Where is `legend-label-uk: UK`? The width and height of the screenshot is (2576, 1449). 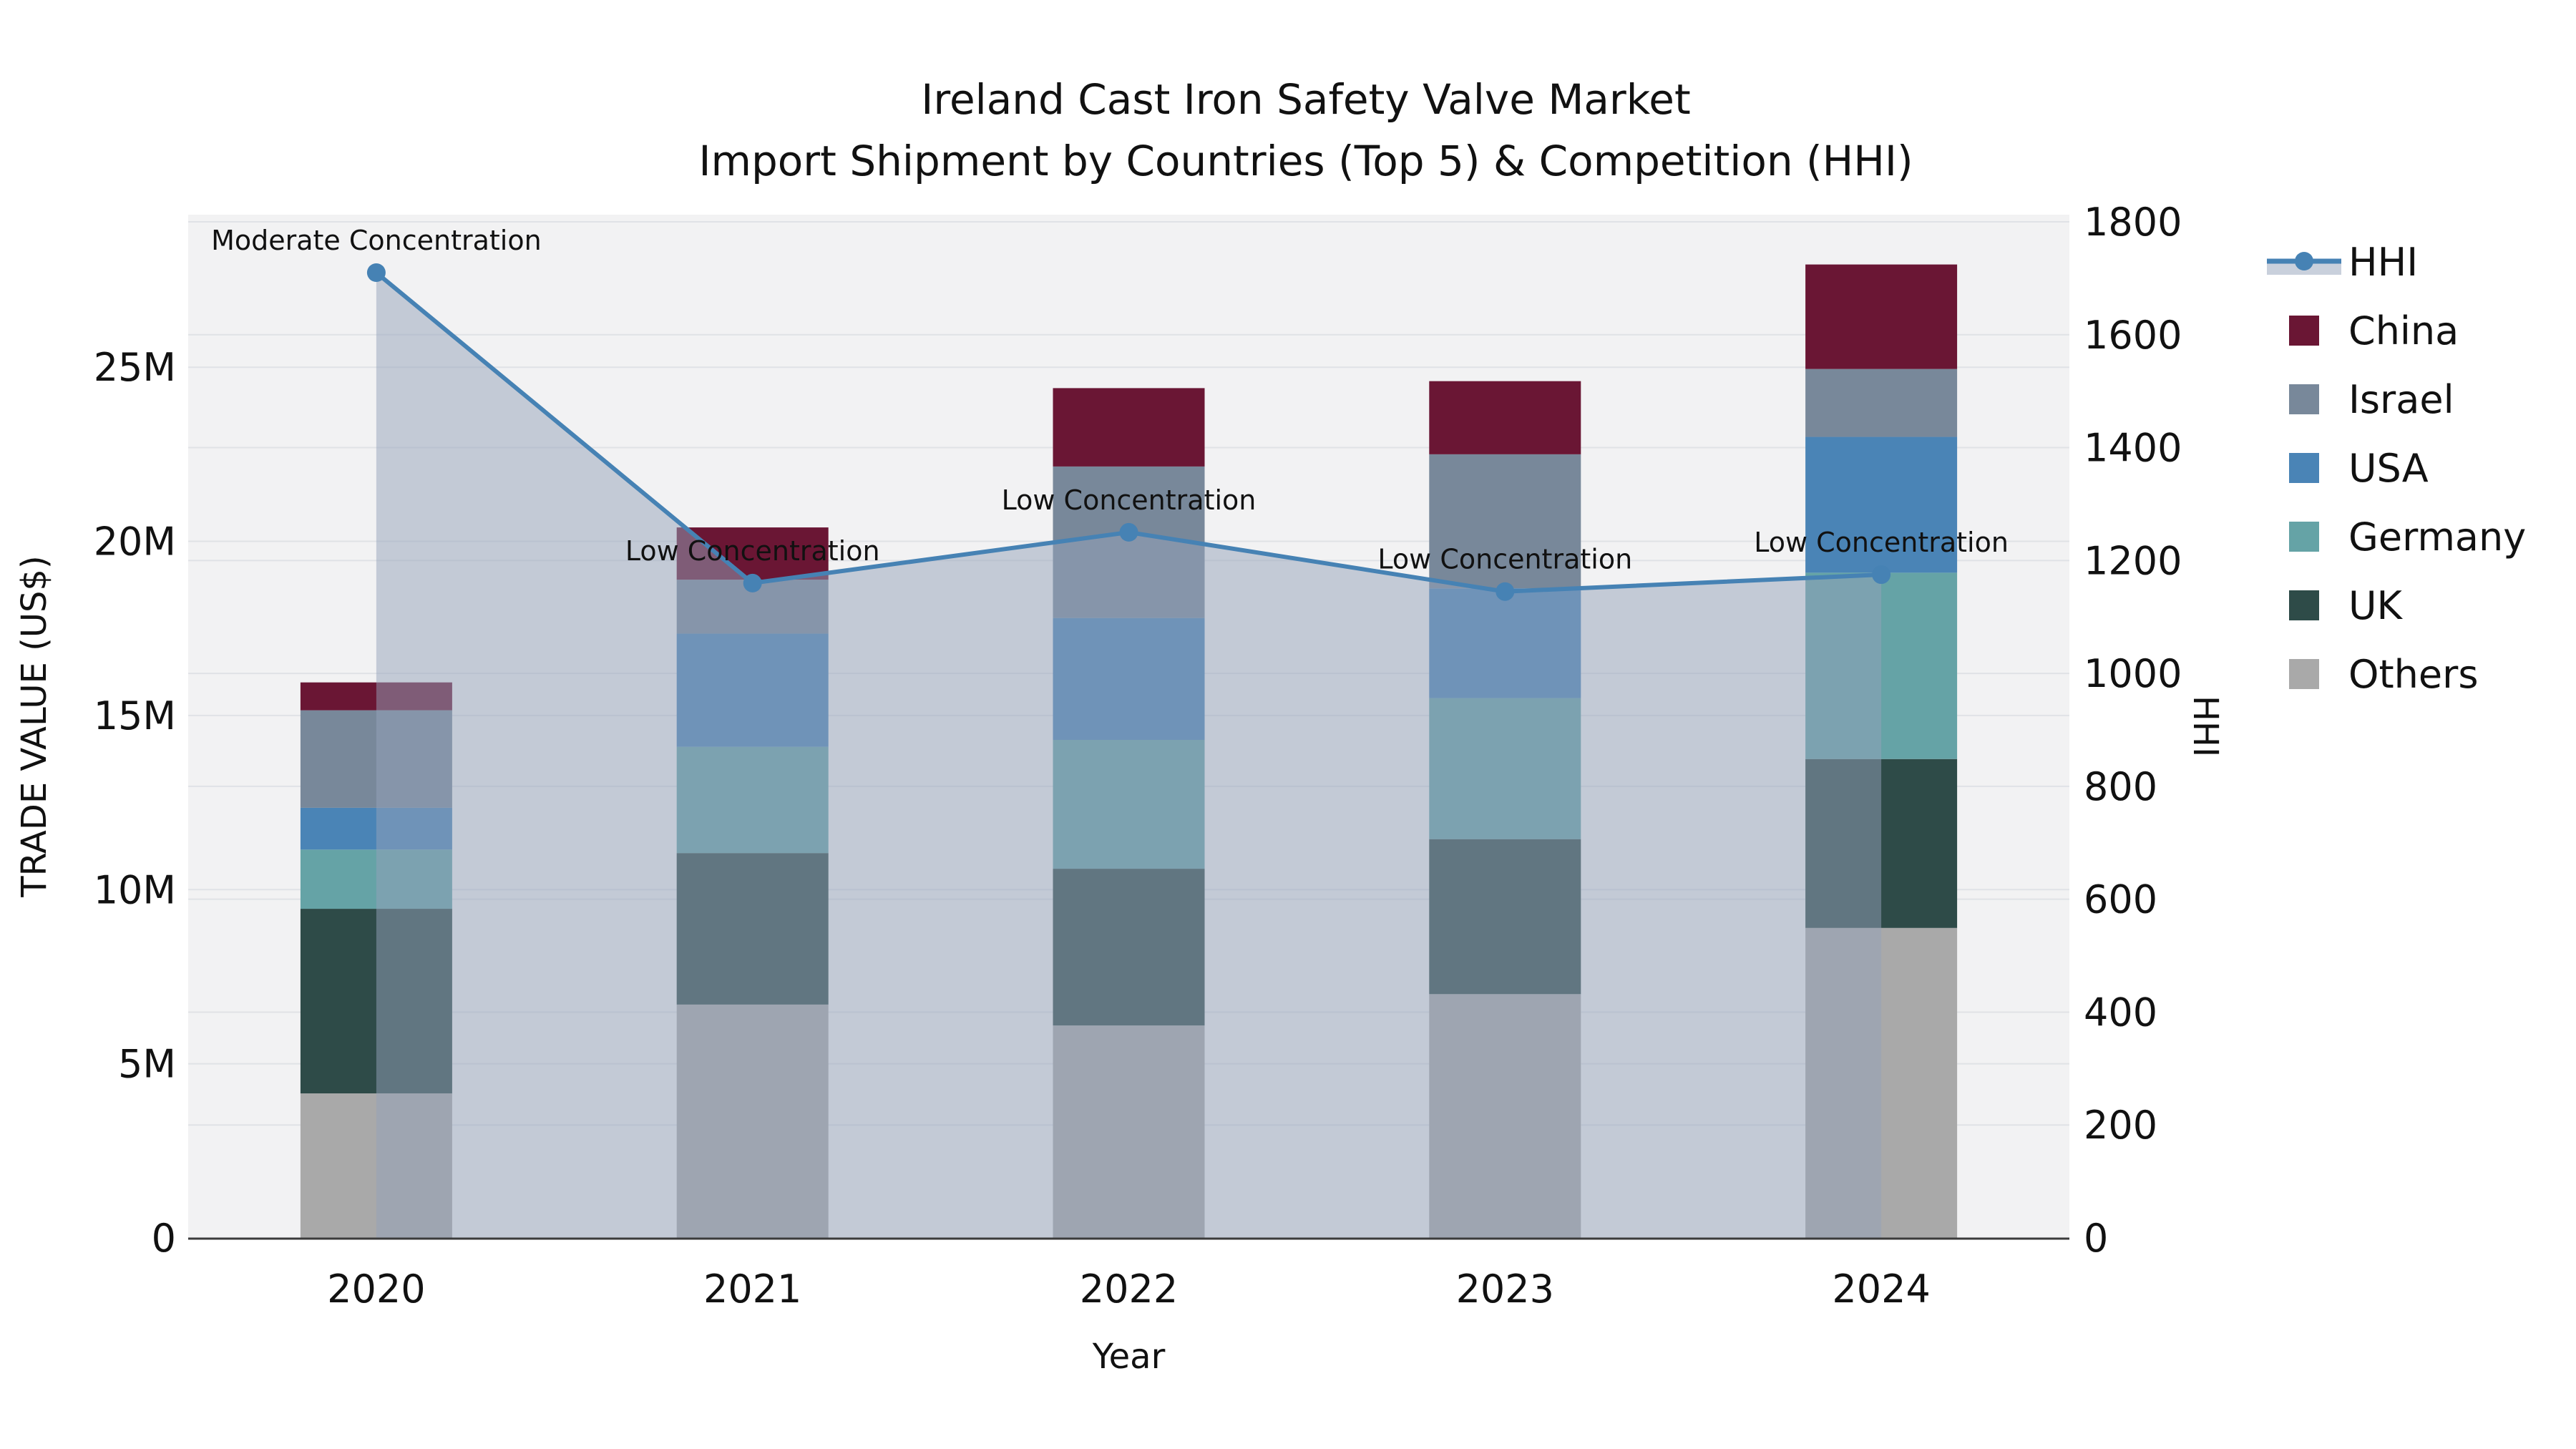 legend-label-uk: UK is located at coordinates (2375, 605).